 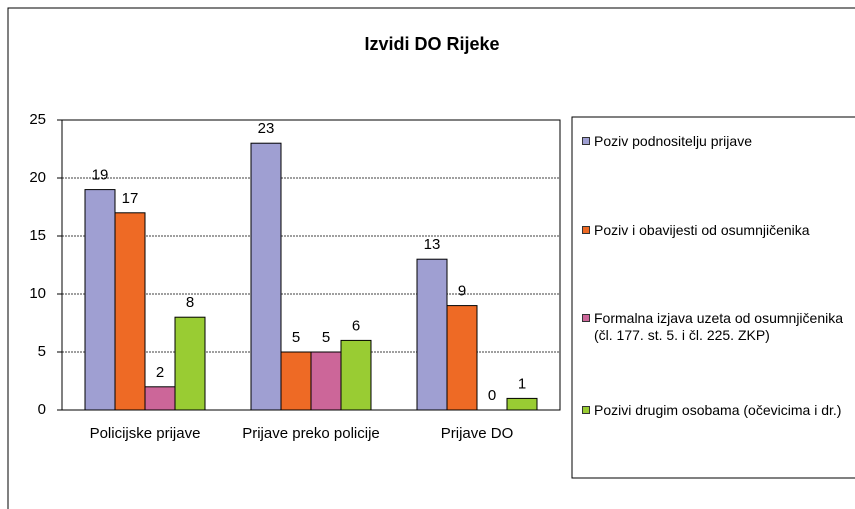 What do you see at coordinates (42, 351) in the screenshot?
I see `y-tick-label: 5` at bounding box center [42, 351].